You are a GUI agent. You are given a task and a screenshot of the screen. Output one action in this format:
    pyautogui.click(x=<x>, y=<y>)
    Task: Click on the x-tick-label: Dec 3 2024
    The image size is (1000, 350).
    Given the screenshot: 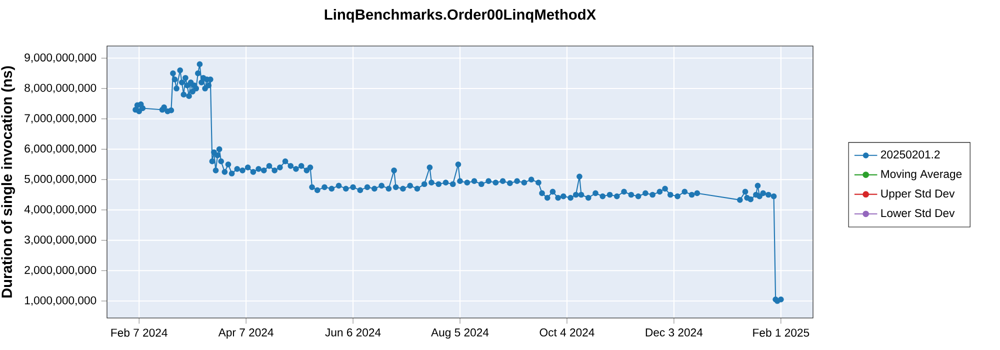 What is the action you would take?
    pyautogui.click(x=674, y=332)
    